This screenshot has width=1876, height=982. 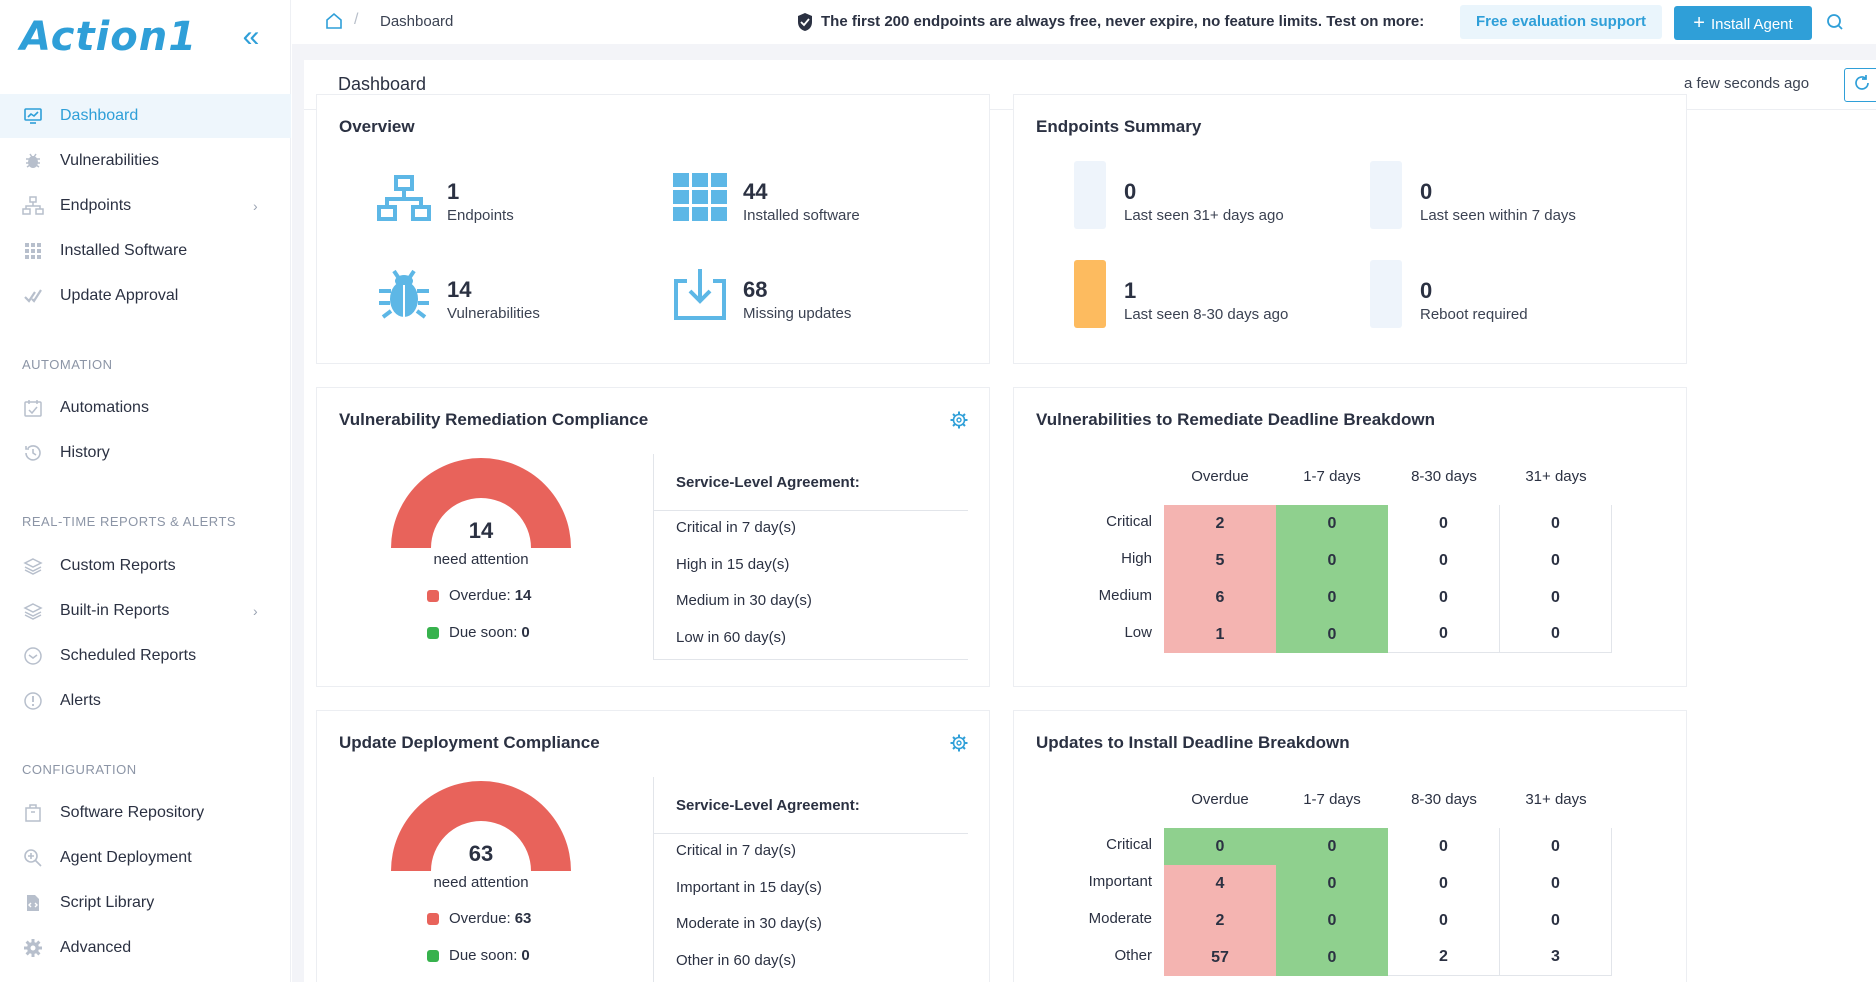 What do you see at coordinates (1129, 844) in the screenshot?
I see `grid-row-label: Critical` at bounding box center [1129, 844].